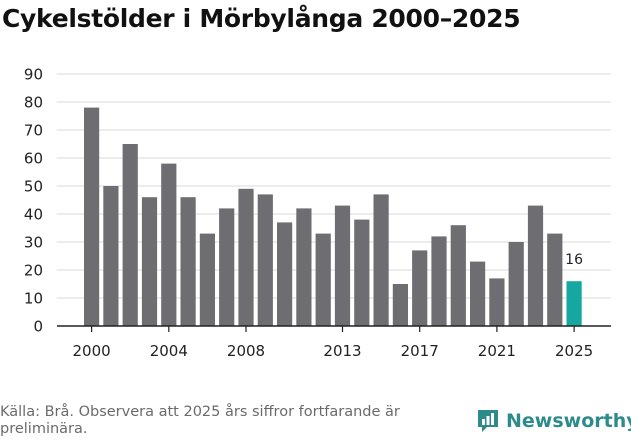 This screenshot has height=439, width=631. I want to click on newsworthy-logo-icon, so click(488, 421).